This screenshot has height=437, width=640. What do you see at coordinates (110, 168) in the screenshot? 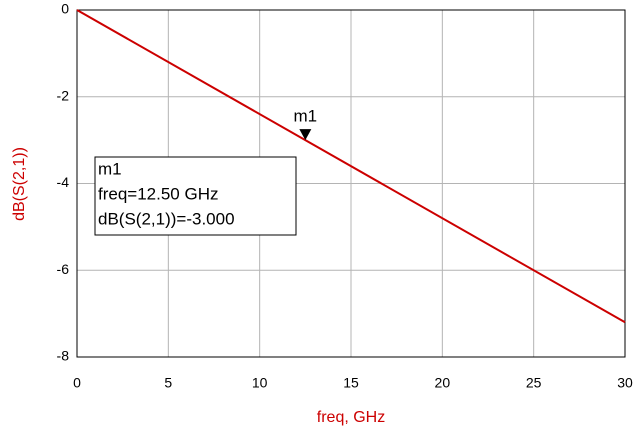
I see `marker-box-name: m1` at bounding box center [110, 168].